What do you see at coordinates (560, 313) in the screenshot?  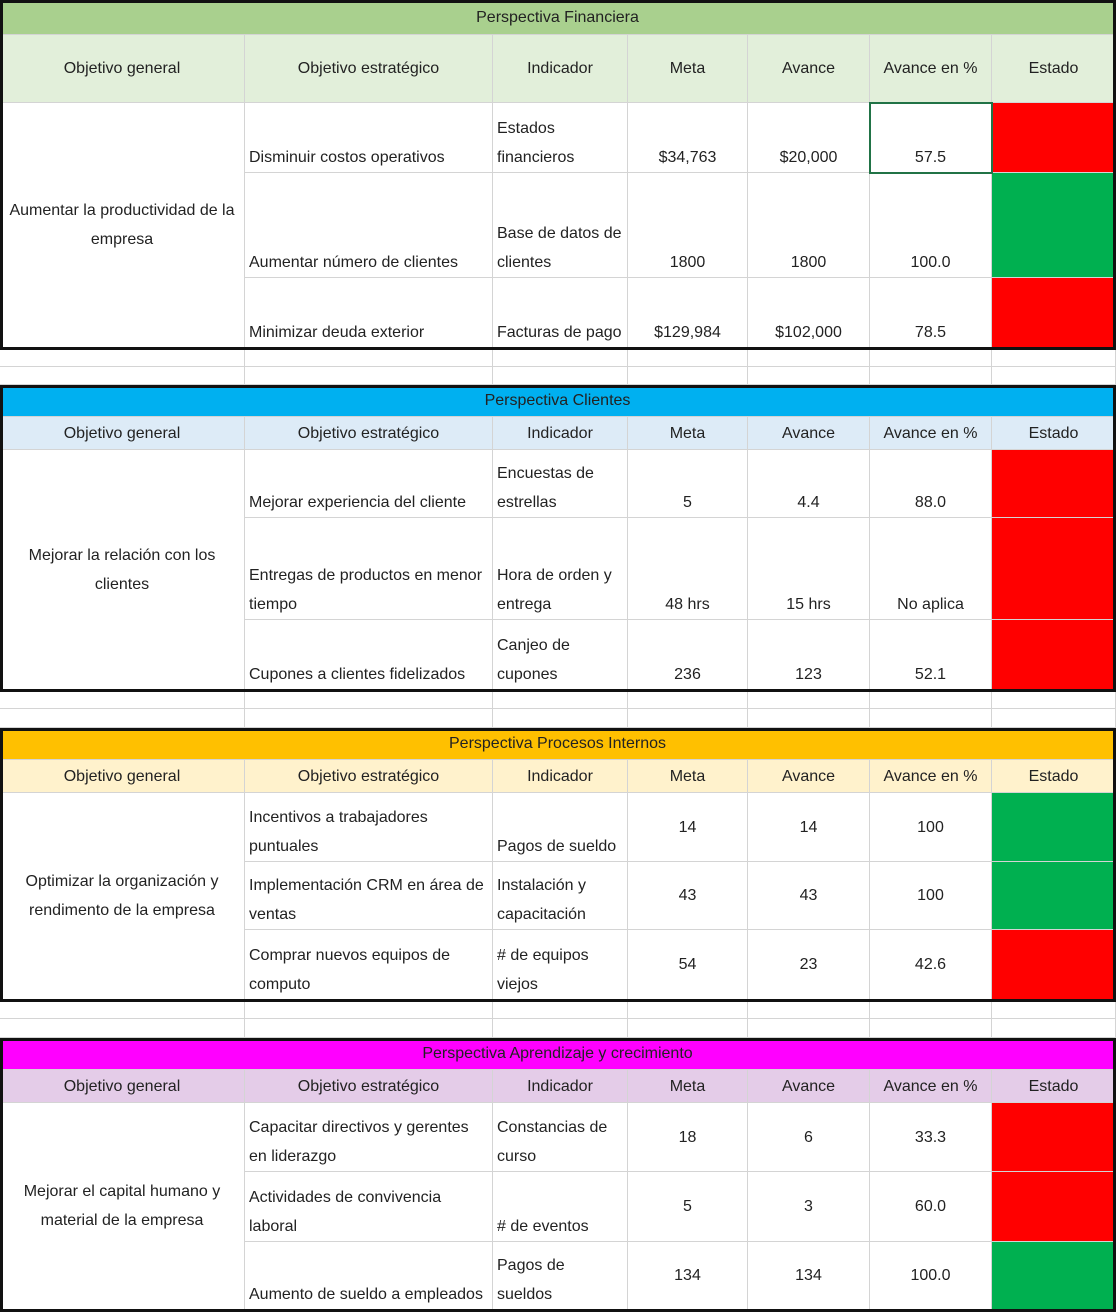 I see `indicador: Facturas de pago` at bounding box center [560, 313].